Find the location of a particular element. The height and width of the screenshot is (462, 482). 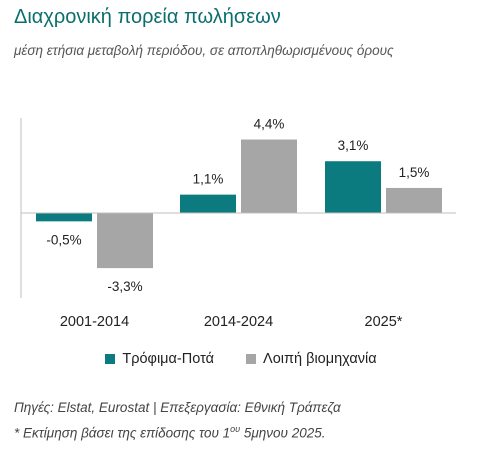

value-label-food-drinks-2: 3,1% is located at coordinates (353, 145).